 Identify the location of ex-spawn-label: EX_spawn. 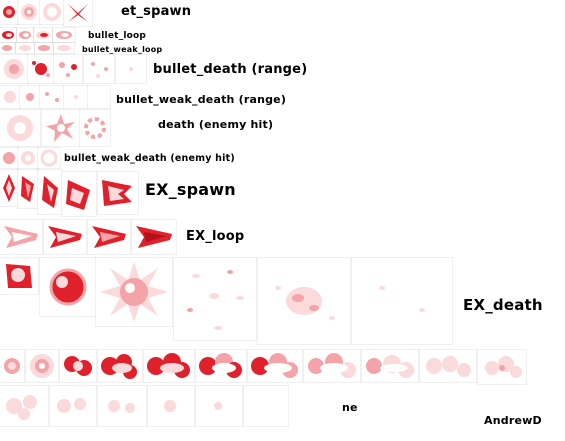
(190, 189).